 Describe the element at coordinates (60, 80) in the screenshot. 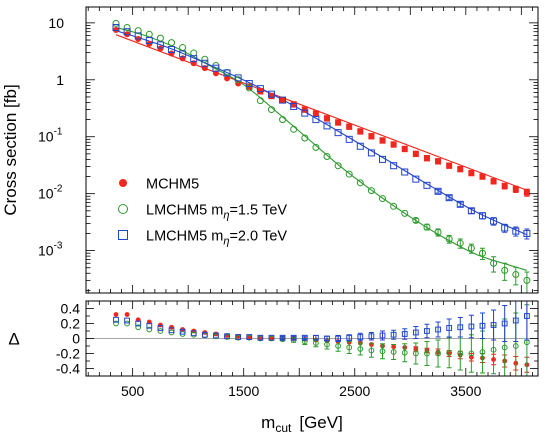

I see `y-tick-label: 1` at that location.